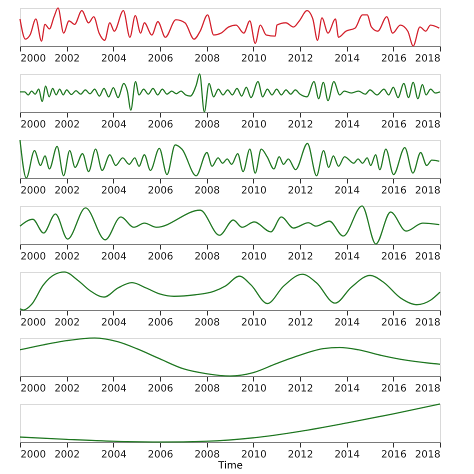 Image resolution: width=474 pixels, height=474 pixels. Describe the element at coordinates (230, 466) in the screenshot. I see `x-axis-title: Time` at that location.